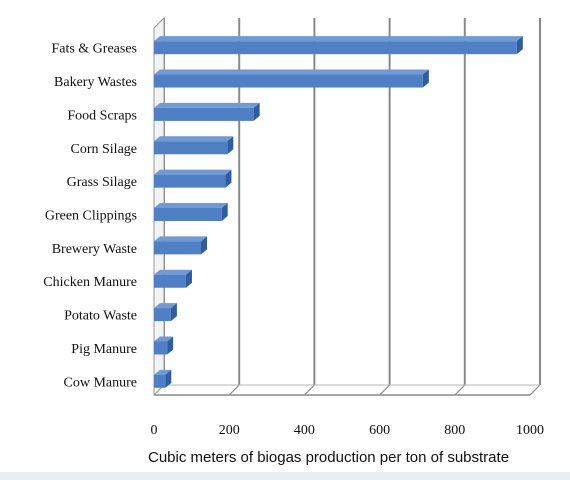 This screenshot has height=480, width=570. What do you see at coordinates (94, 249) in the screenshot?
I see `category-label: Brewery Waste` at bounding box center [94, 249].